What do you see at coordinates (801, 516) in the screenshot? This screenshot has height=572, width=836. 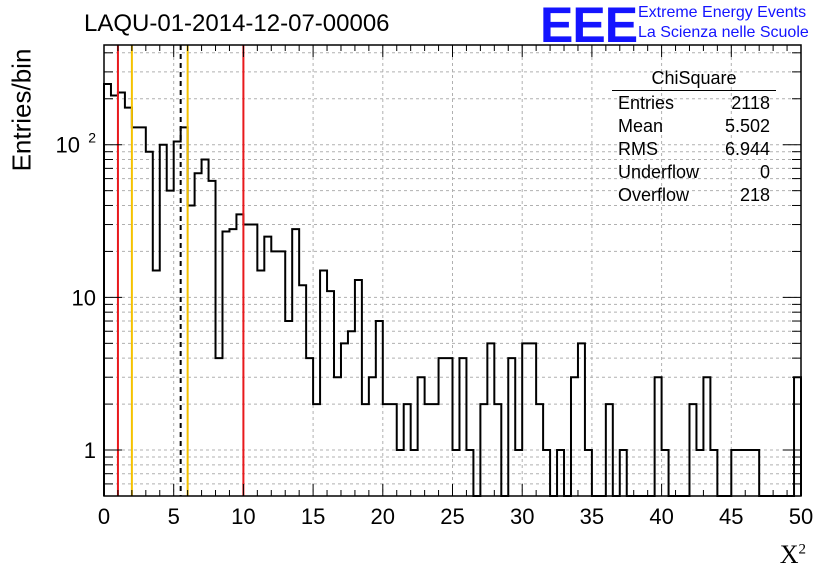 I see `x-tick-label: 50` at bounding box center [801, 516].